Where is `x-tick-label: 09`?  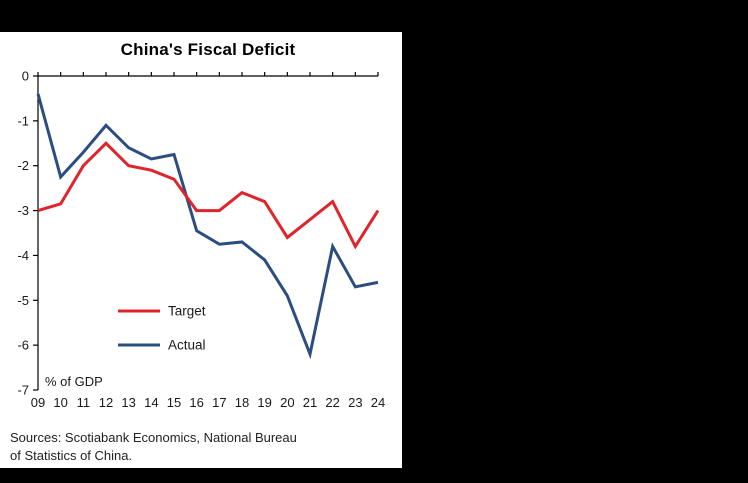 x-tick-label: 09 is located at coordinates (38, 402).